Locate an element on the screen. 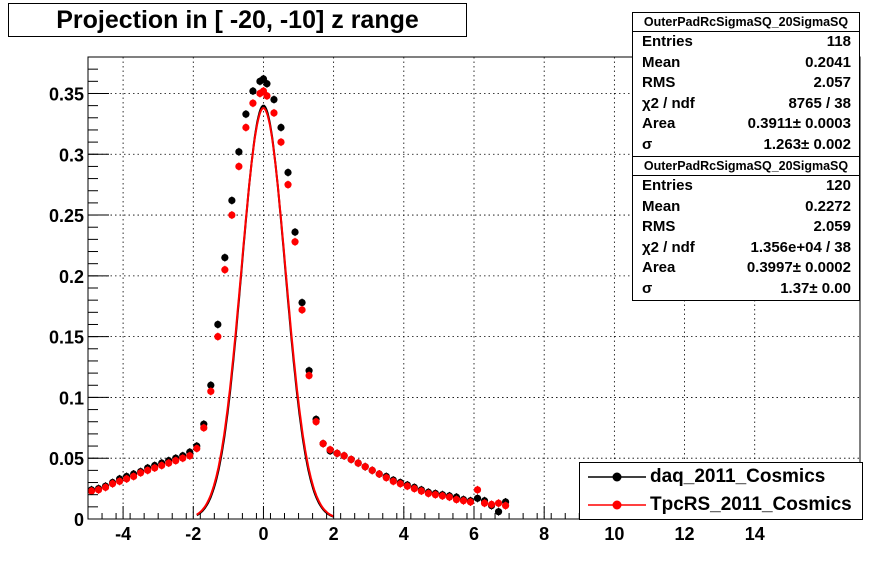  fit-curves is located at coordinates (265, 311).